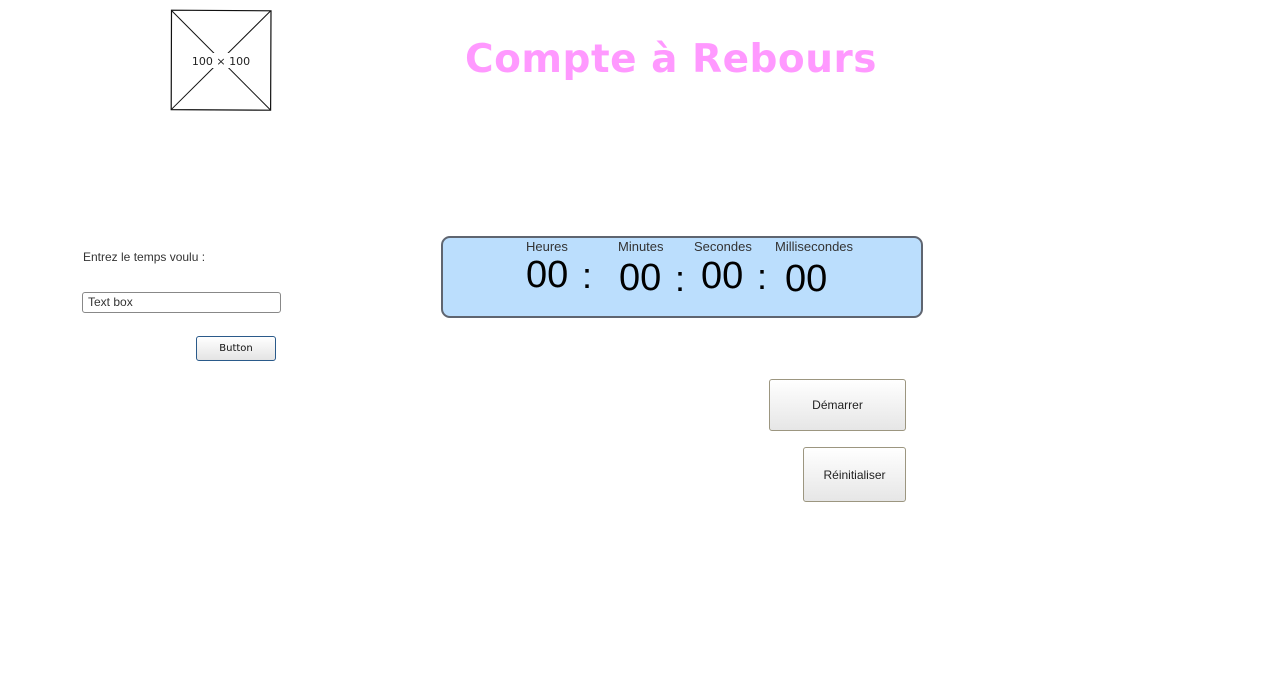 This screenshot has width=1270, height=695. Describe the element at coordinates (723, 246) in the screenshot. I see `seconds-label: Secondes` at that location.